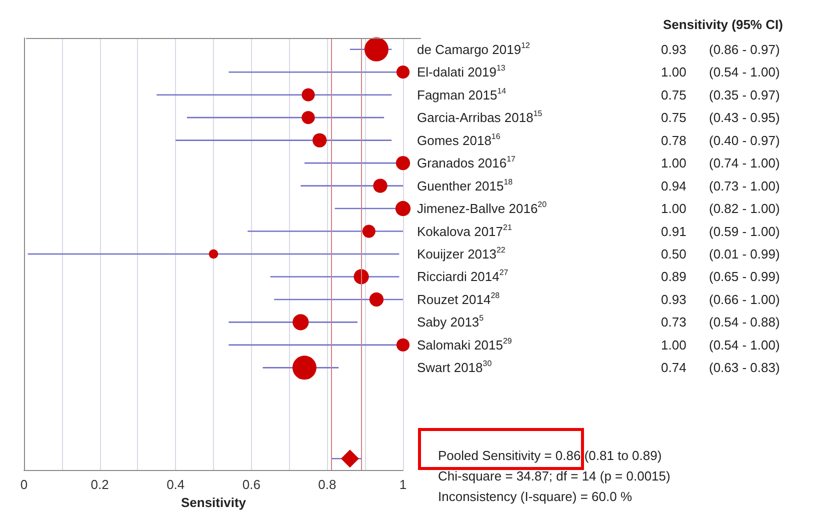 Image resolution: width=833 pixels, height=528 pixels. Describe the element at coordinates (720, 208) in the screenshot. I see `text: 1.00 (0.82 - 1.00)` at that location.